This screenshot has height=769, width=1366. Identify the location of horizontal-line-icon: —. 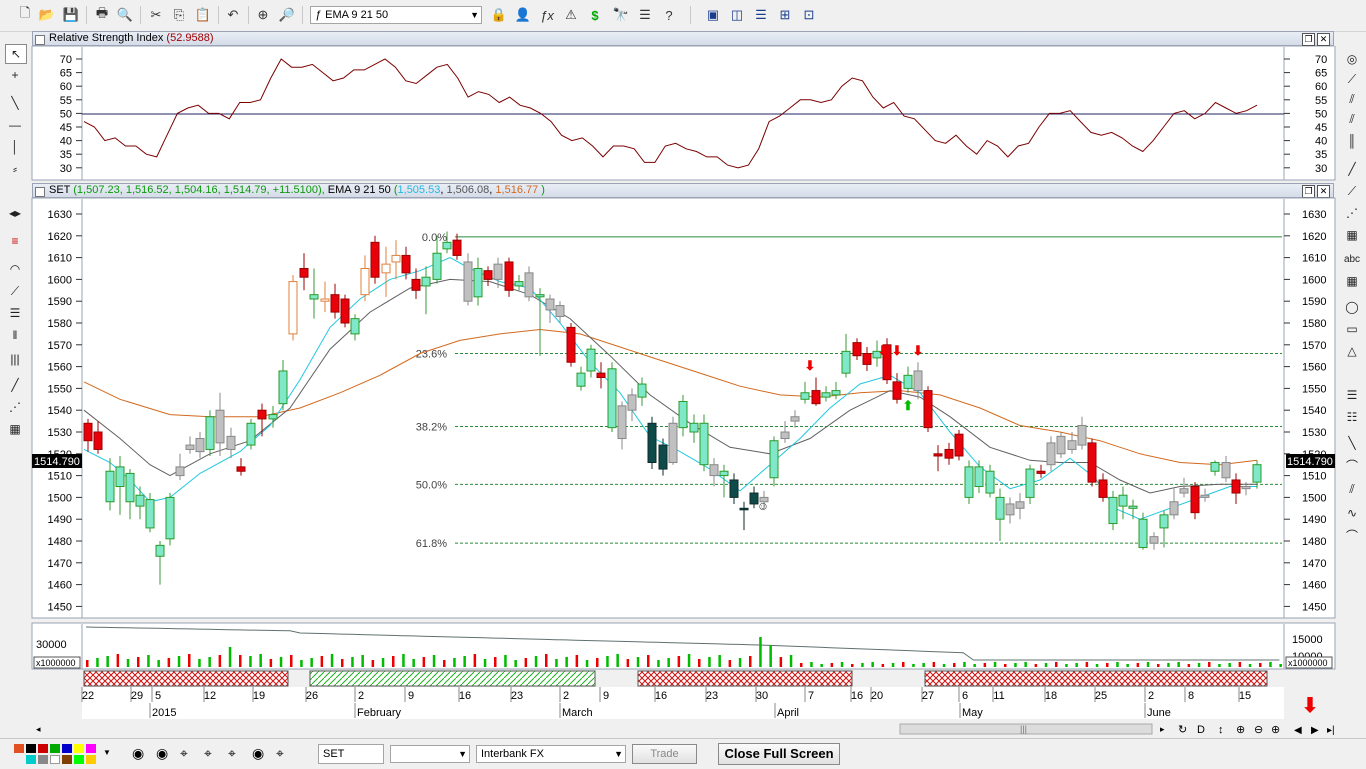
(15, 125).